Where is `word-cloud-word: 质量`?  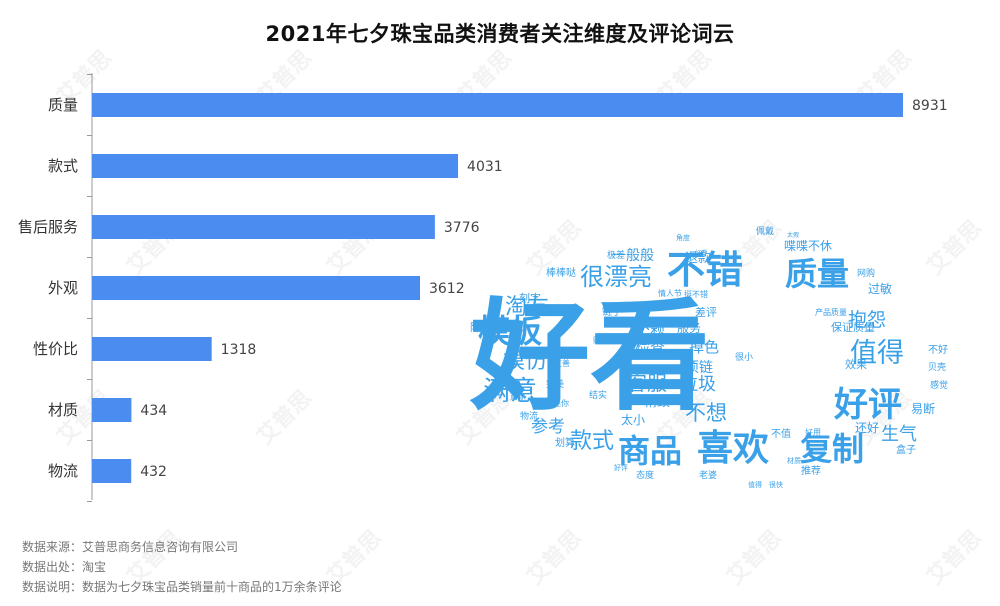 word-cloud-word: 质量 is located at coordinates (817, 274).